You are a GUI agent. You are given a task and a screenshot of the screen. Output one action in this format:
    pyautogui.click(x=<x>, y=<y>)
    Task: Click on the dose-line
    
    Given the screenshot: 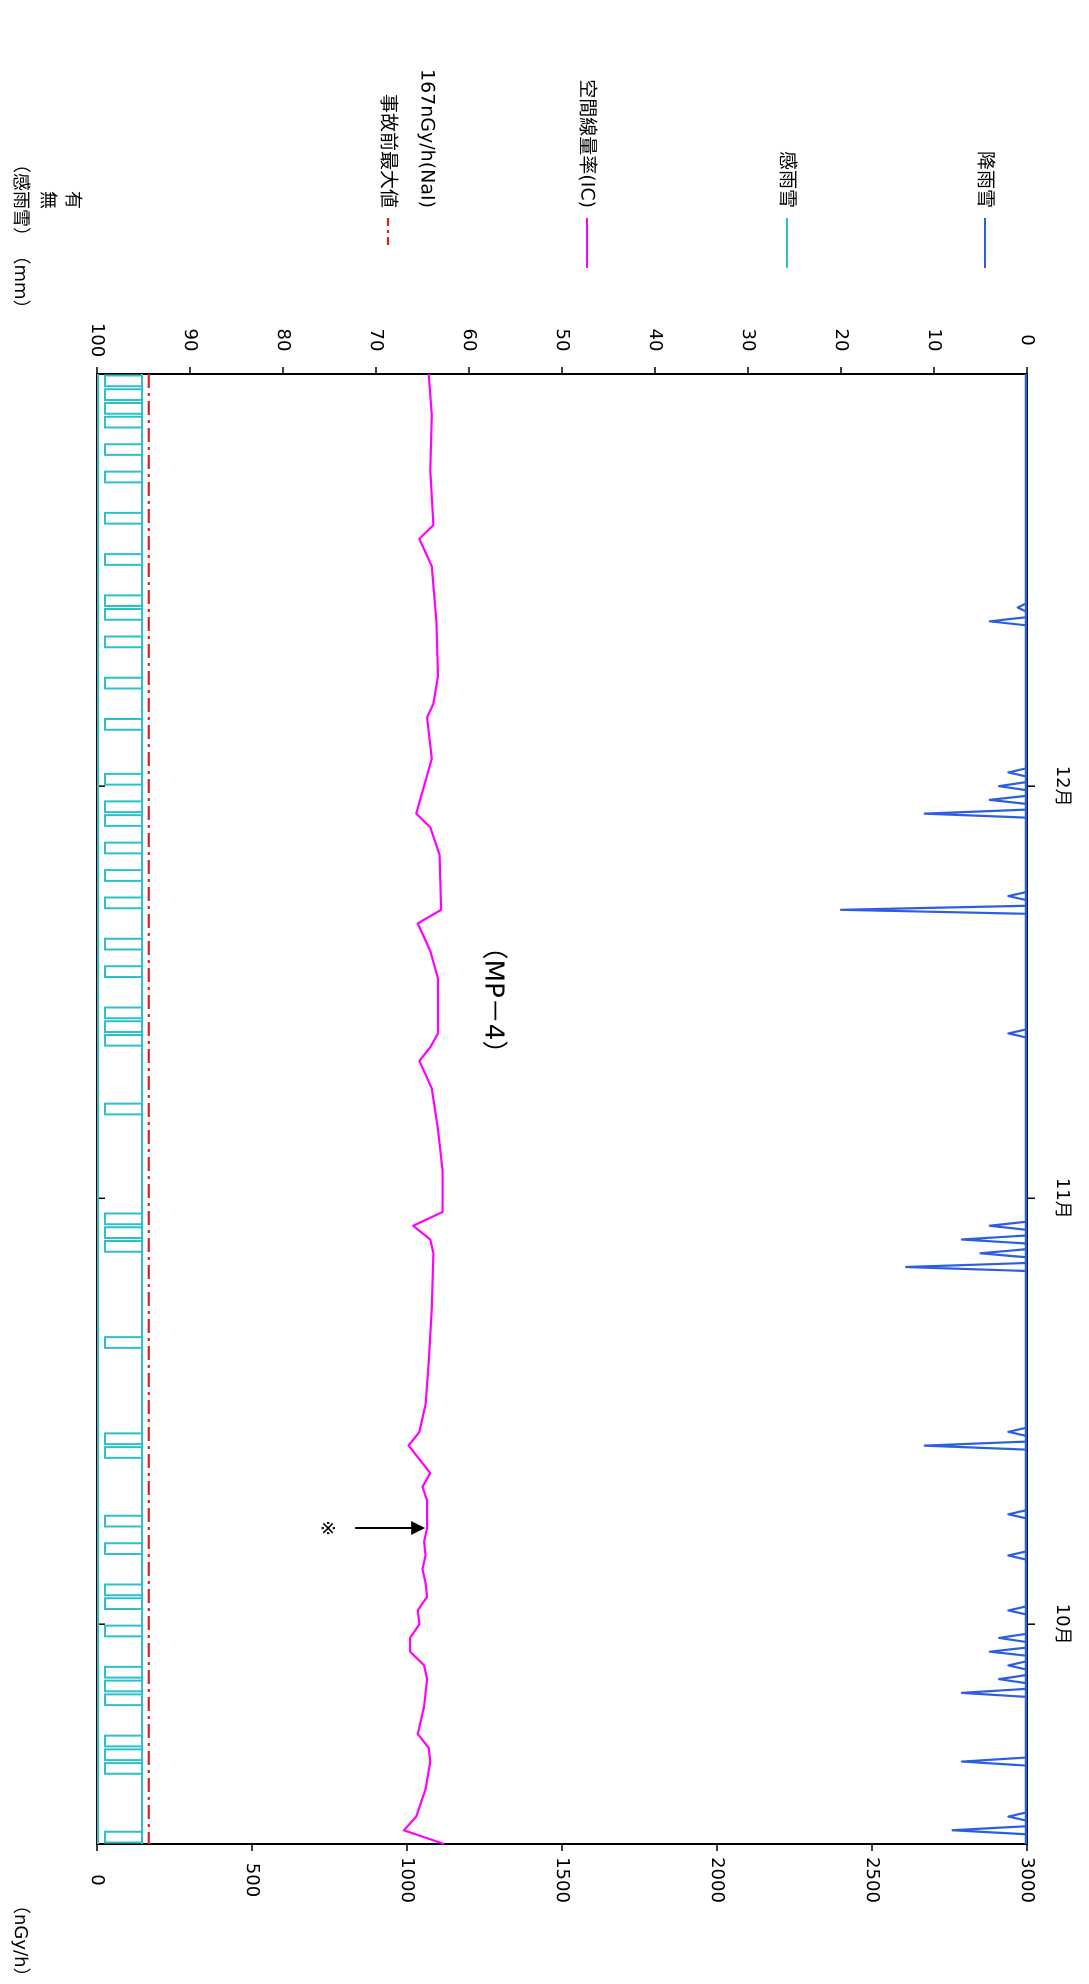 What is the action you would take?
    pyautogui.click(x=423, y=1109)
    